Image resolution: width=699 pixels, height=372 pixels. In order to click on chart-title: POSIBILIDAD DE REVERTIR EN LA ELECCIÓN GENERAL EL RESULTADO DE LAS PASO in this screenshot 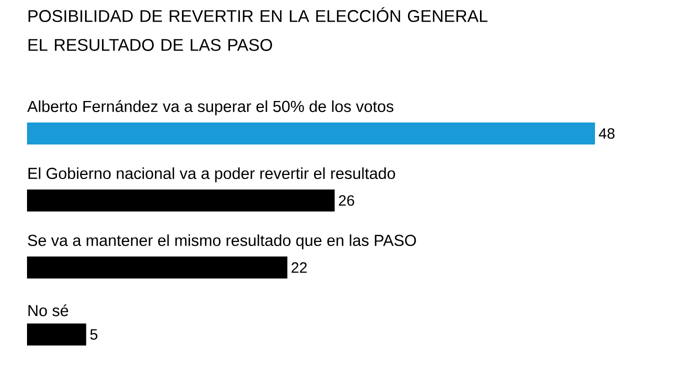, I will do `click(258, 29)`.